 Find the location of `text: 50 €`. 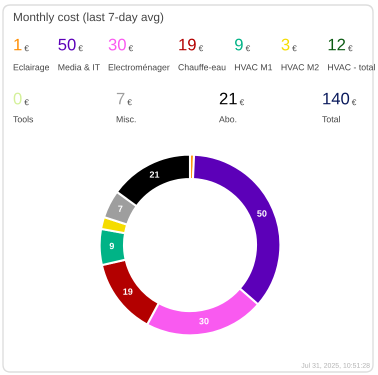

text: 50 € is located at coordinates (70, 45).